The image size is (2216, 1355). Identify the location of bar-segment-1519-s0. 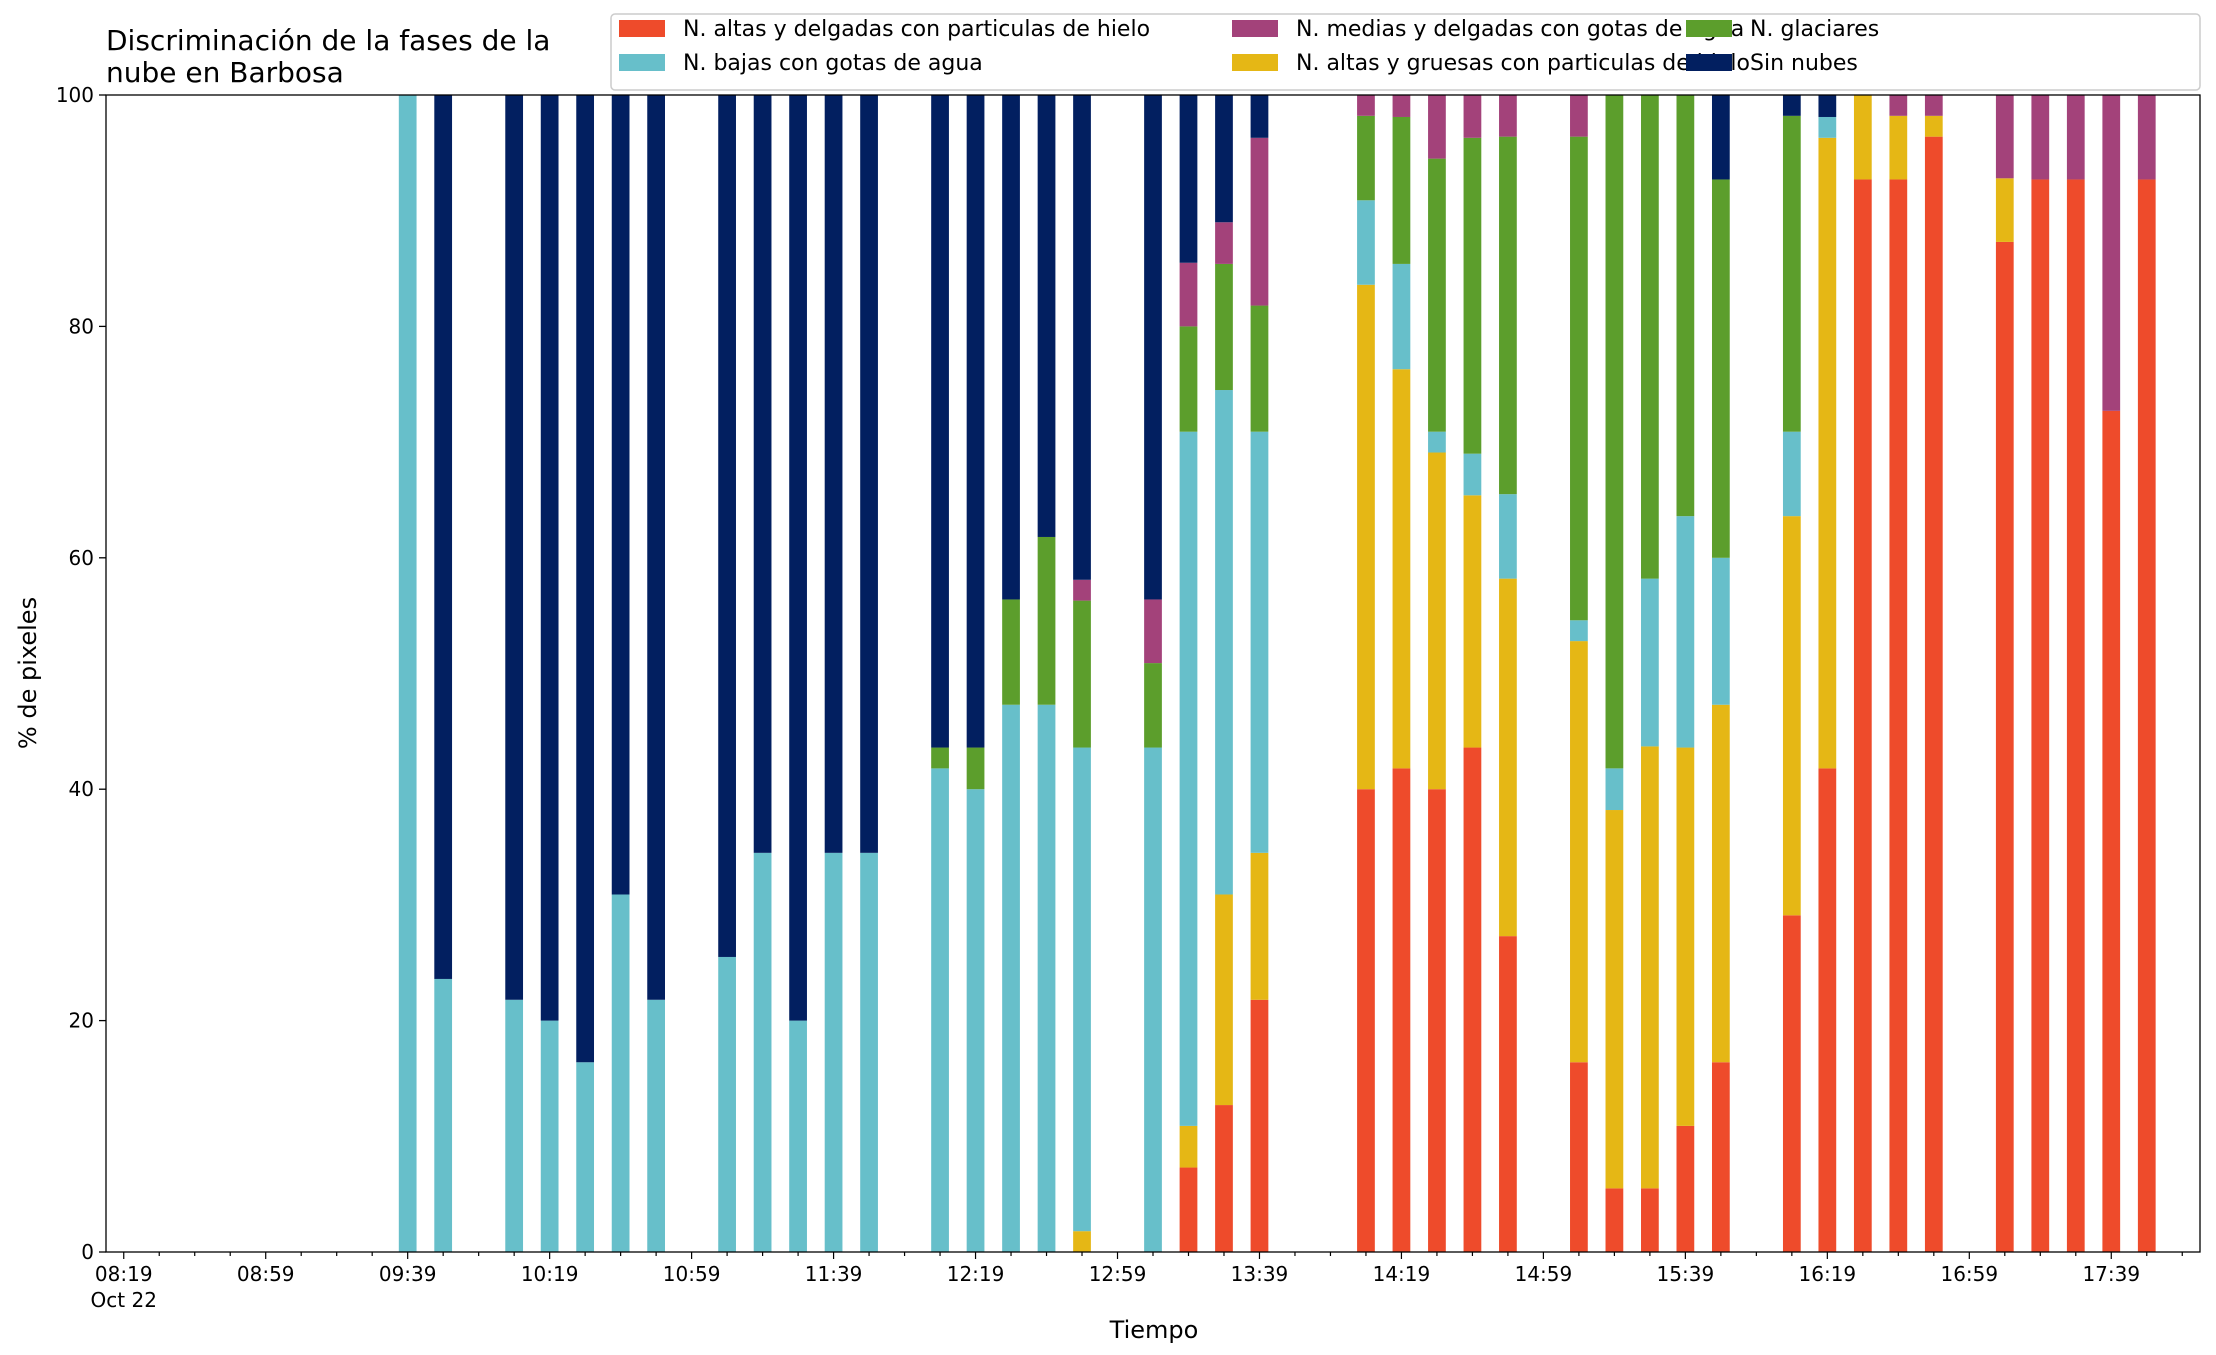
(1614, 1220).